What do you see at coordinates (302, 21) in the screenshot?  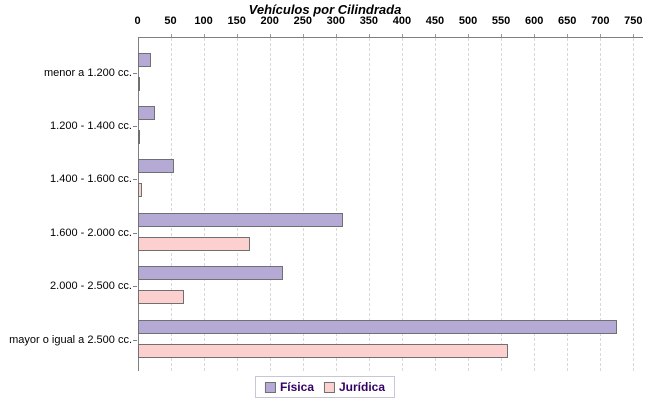 I see `x-axis-tick-label: 250` at bounding box center [302, 21].